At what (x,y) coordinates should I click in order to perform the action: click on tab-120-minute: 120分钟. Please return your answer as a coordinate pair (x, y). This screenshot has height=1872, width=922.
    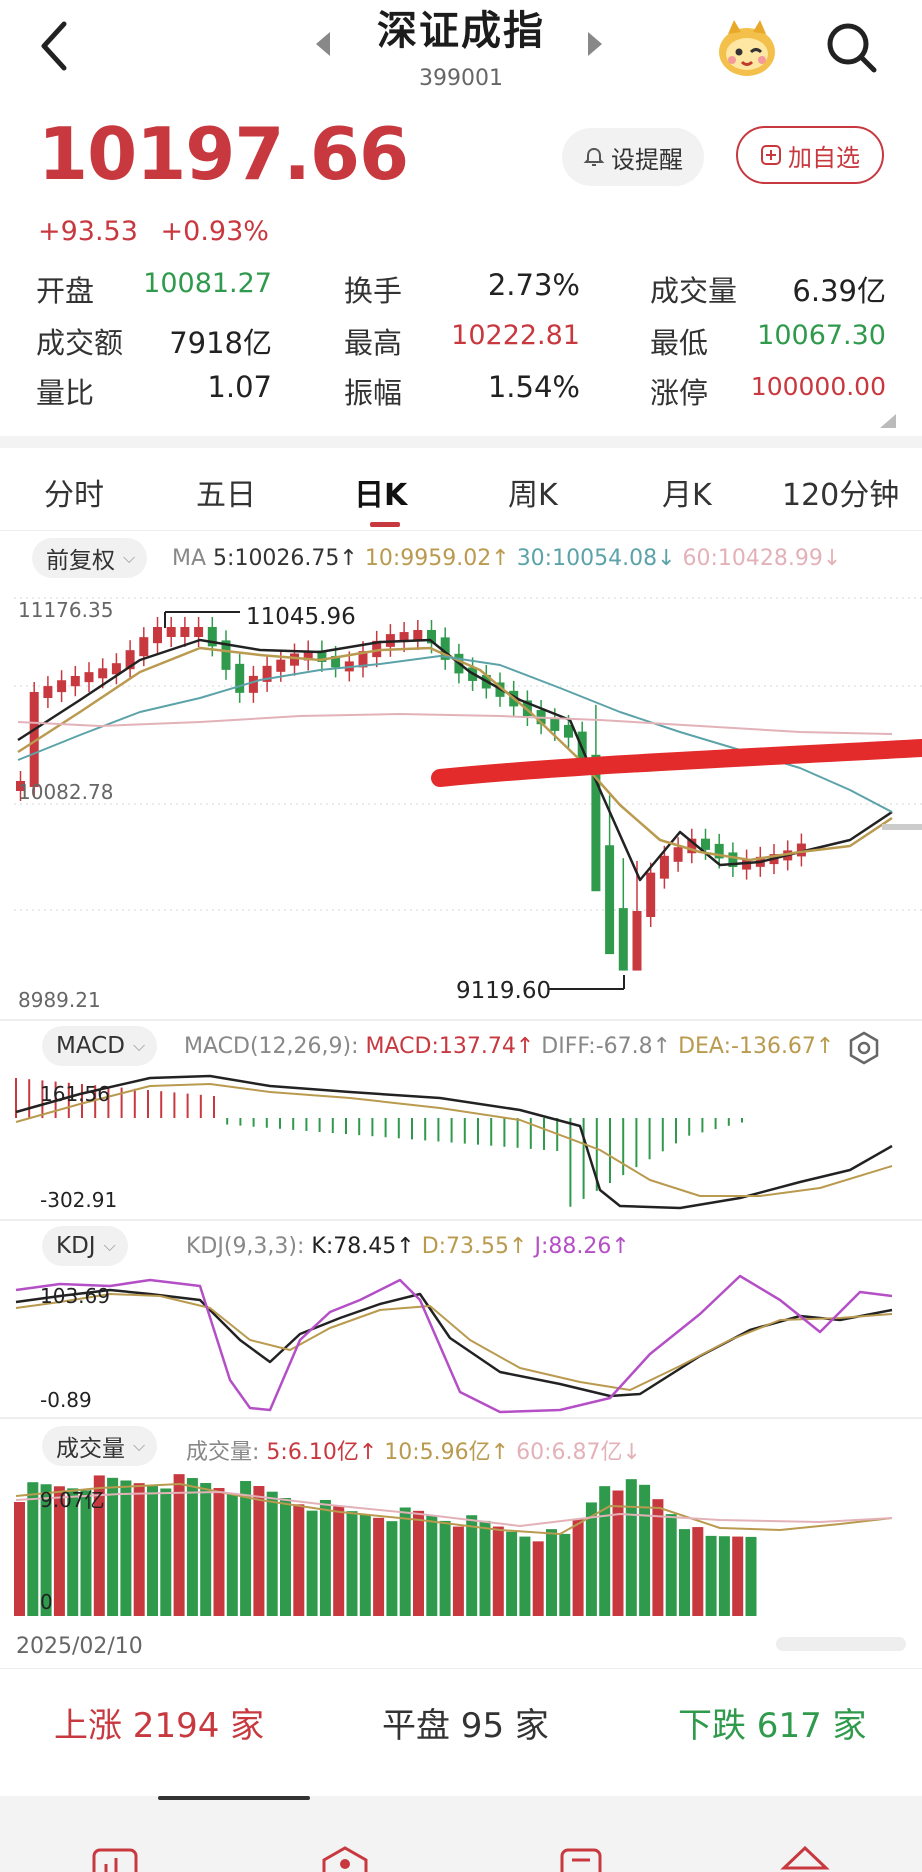
    Looking at the image, I should click on (841, 495).